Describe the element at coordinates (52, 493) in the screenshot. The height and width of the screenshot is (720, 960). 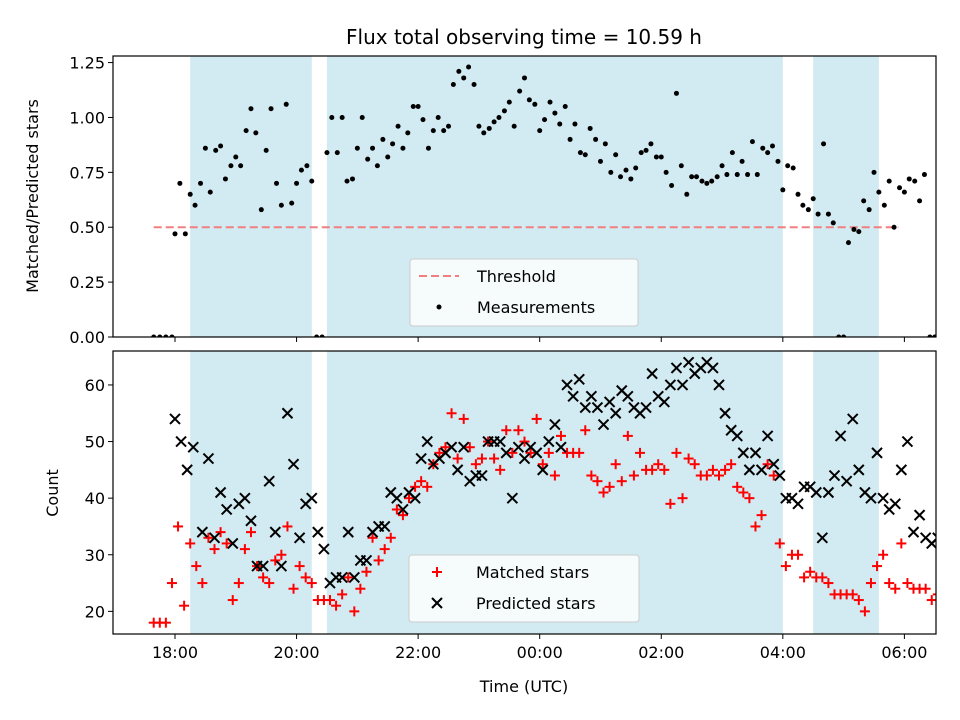
I see `bottom-y-axis-label: Count` at that location.